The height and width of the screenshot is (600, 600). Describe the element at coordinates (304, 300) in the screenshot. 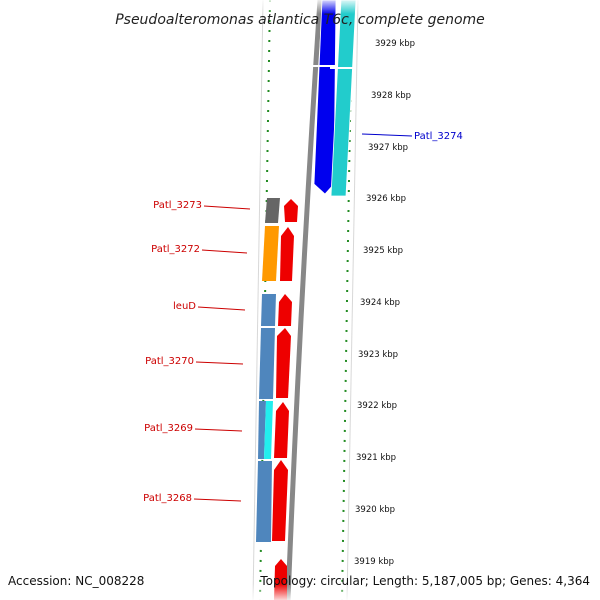

I see `genome-backbone` at that location.